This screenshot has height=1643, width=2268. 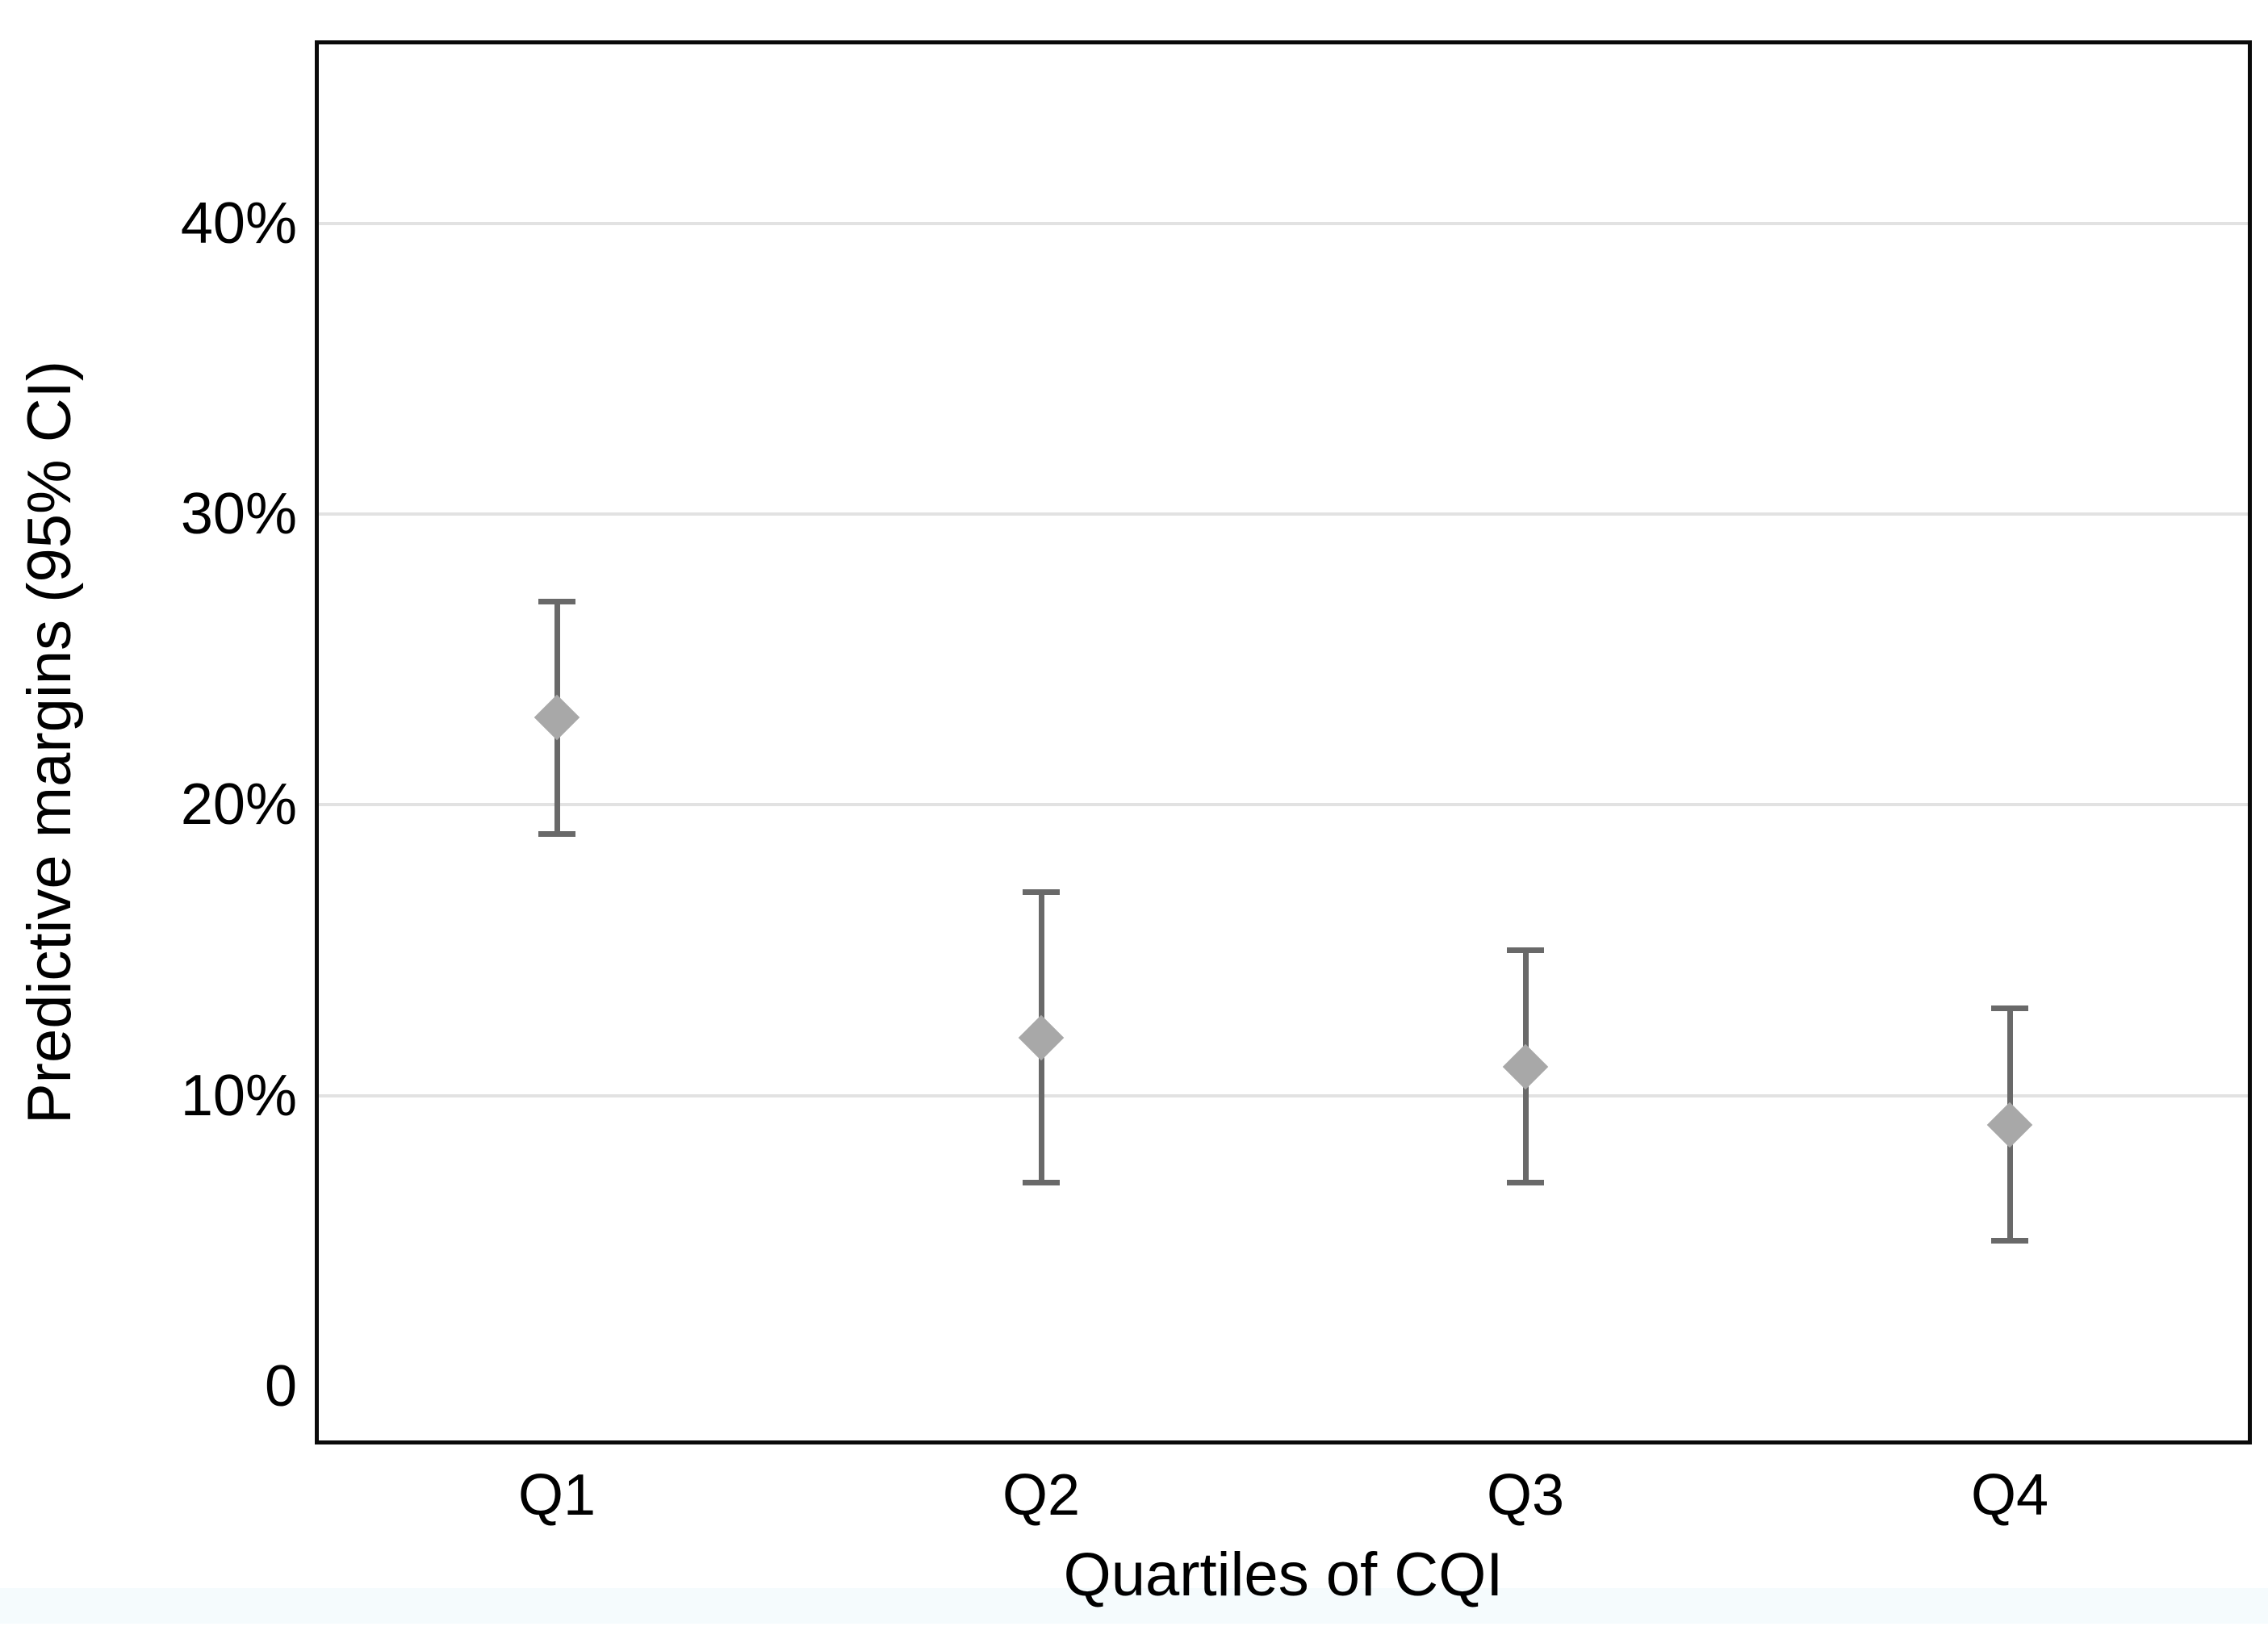 I want to click on y-tick-label-10: 10%, so click(x=238, y=1095).